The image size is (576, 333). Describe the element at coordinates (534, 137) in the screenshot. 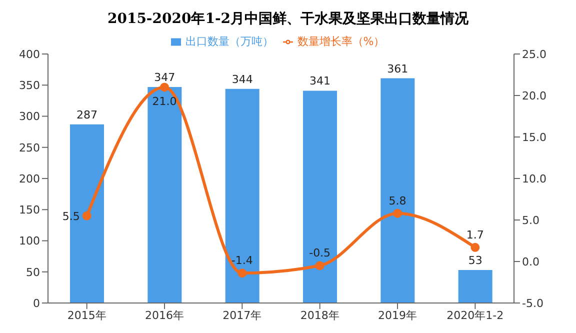

I see `y2-tick-label: 15.0` at that location.